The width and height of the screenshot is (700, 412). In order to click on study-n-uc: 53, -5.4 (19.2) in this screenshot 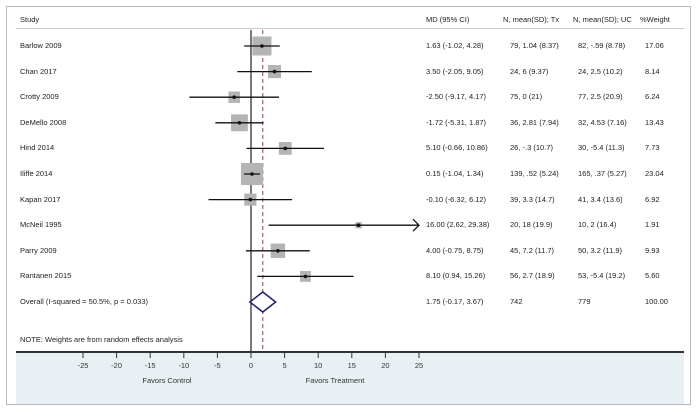, I will do `click(602, 276)`.